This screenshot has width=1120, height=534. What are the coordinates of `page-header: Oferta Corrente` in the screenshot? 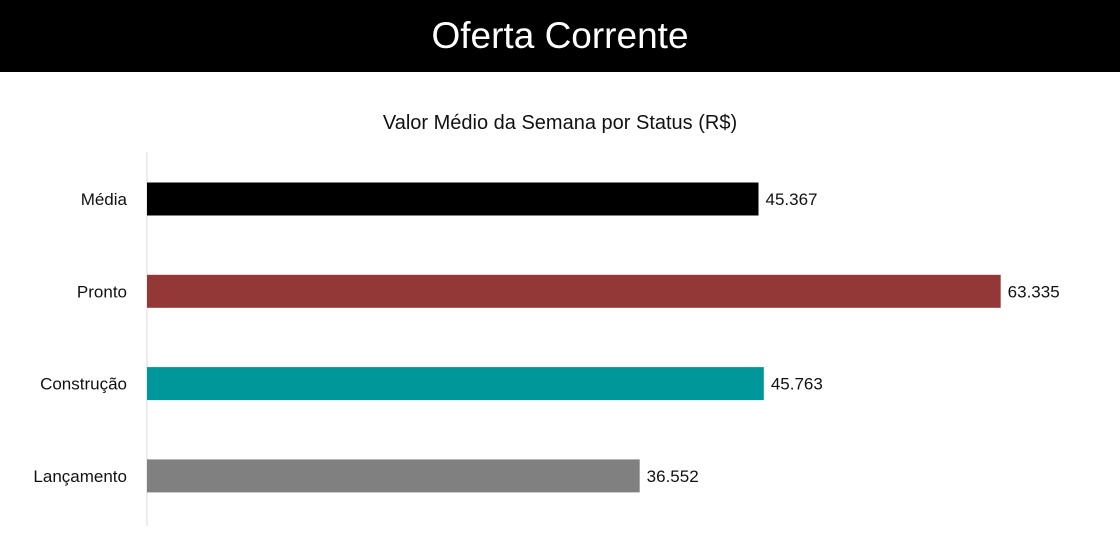 It's located at (560, 36).